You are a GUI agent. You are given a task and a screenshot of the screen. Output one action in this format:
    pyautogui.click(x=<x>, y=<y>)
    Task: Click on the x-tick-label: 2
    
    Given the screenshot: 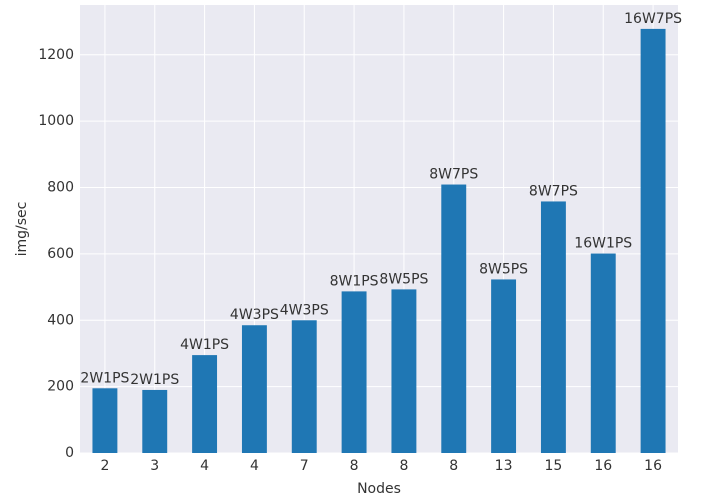 What is the action you would take?
    pyautogui.click(x=104, y=466)
    